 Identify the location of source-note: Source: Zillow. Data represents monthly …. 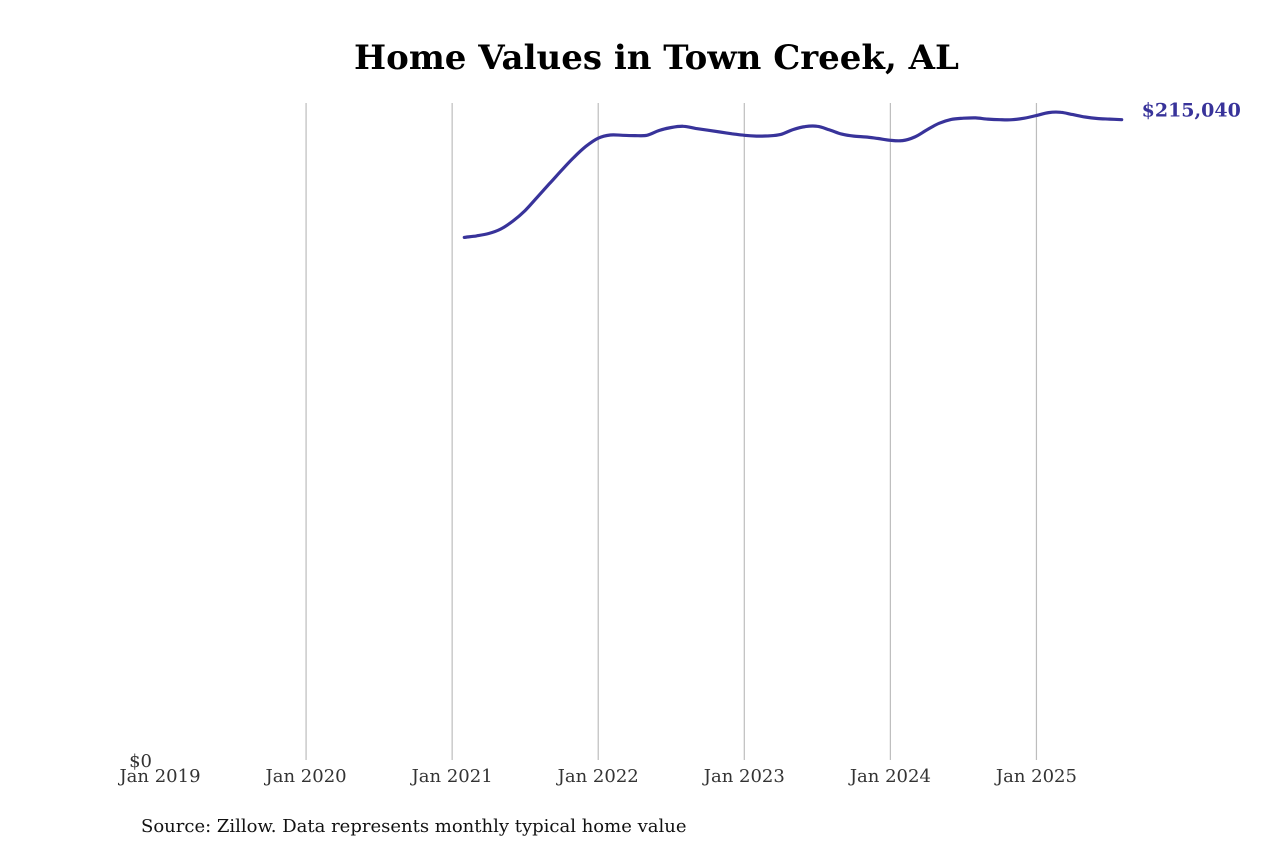
(414, 826).